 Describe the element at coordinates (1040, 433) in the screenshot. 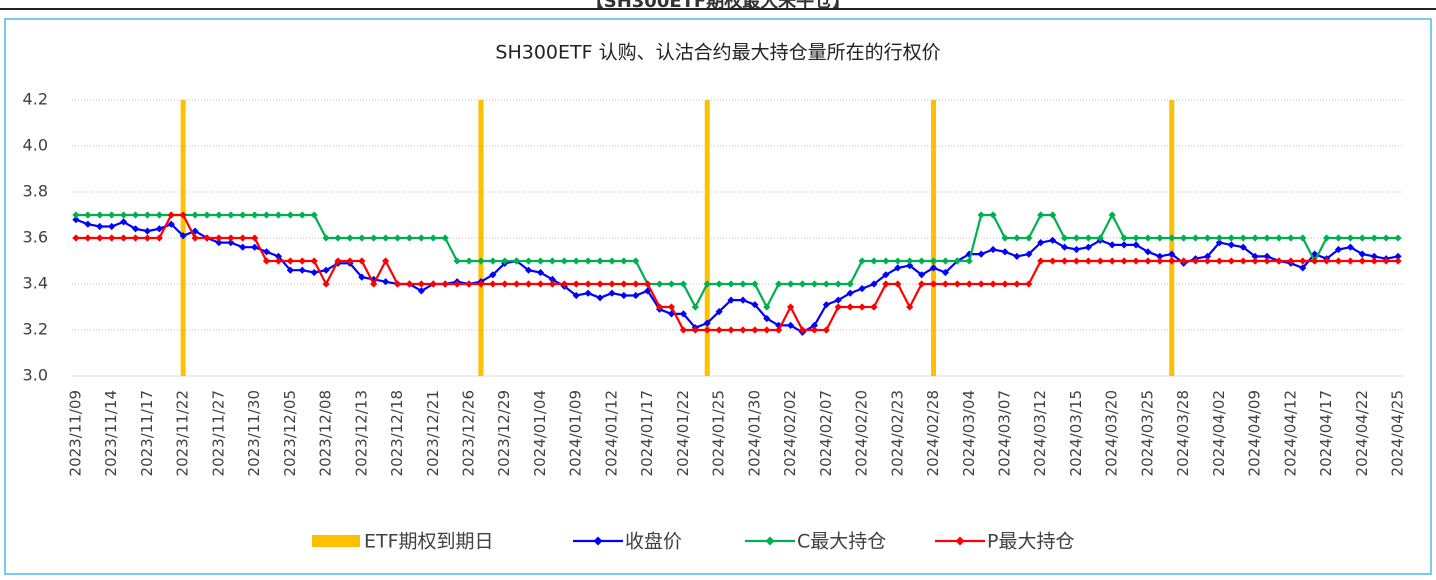

I see `x-tick-label: 2024/03/12` at that location.